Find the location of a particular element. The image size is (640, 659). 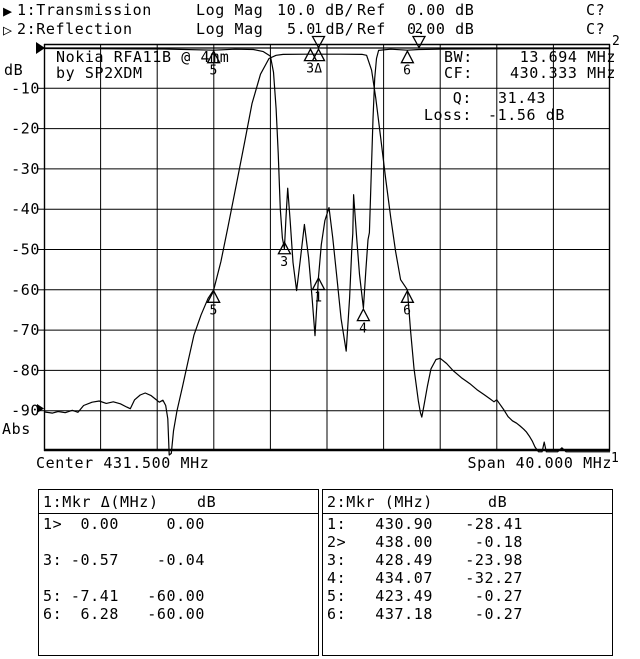

loss-value: -1.56 dB is located at coordinates (527, 115).